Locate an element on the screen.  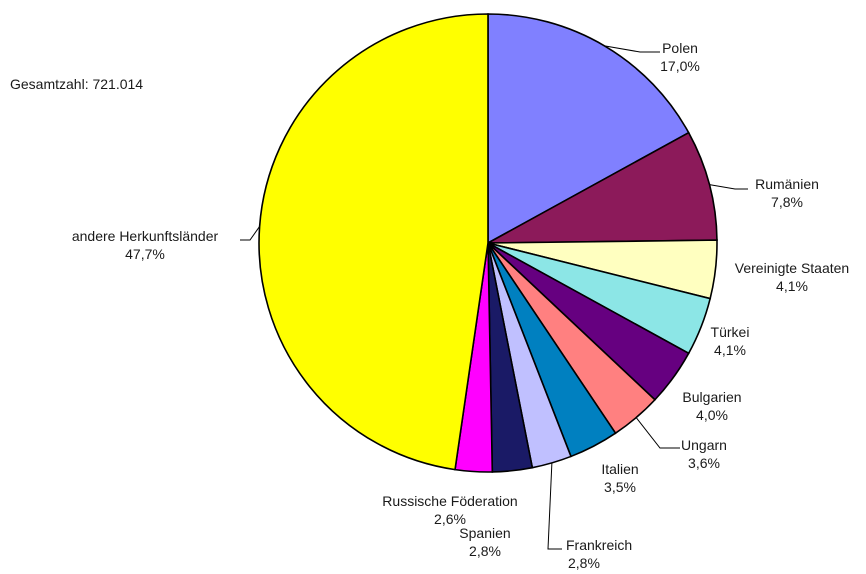
slice-label-name: Vereinigte Staaten is located at coordinates (792, 268).